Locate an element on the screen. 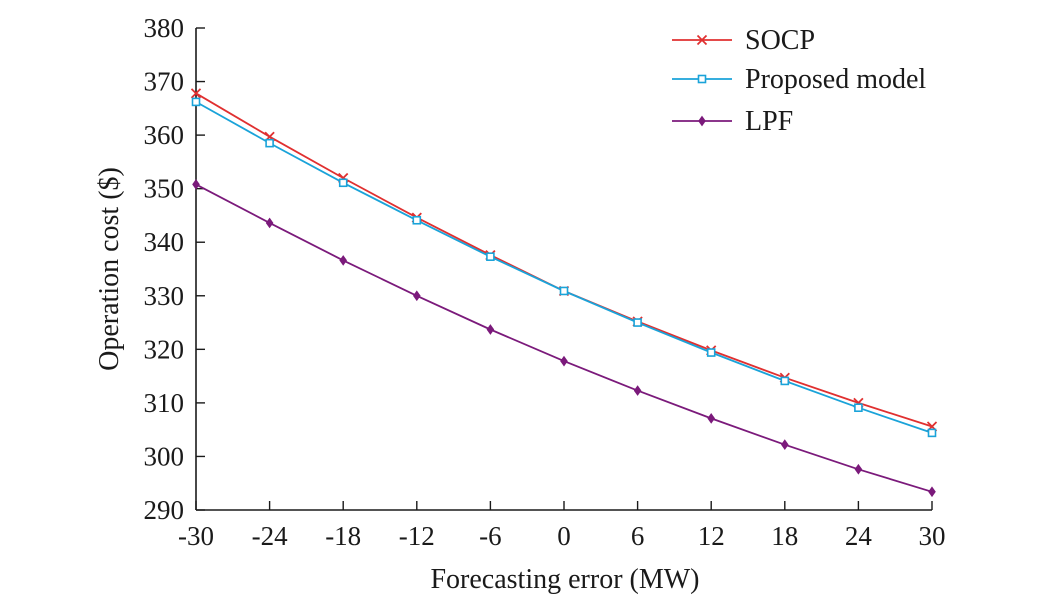 The width and height of the screenshot is (1040, 611). y-tick-label: 380 is located at coordinates (164, 28).